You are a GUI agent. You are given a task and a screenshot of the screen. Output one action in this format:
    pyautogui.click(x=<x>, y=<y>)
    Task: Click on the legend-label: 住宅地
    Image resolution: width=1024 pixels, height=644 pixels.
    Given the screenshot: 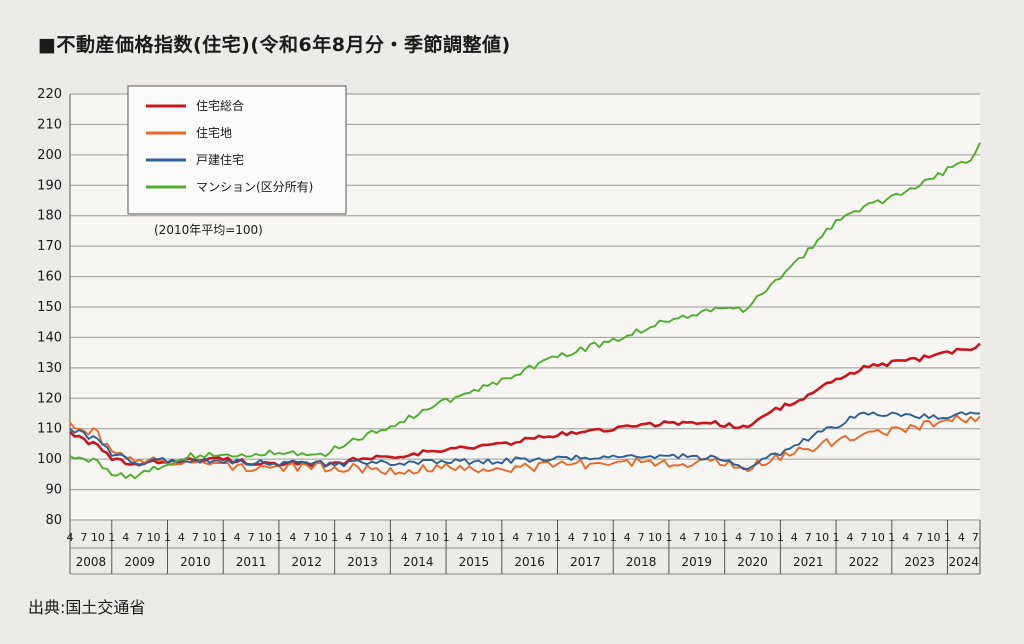 What is the action you would take?
    pyautogui.click(x=214, y=132)
    